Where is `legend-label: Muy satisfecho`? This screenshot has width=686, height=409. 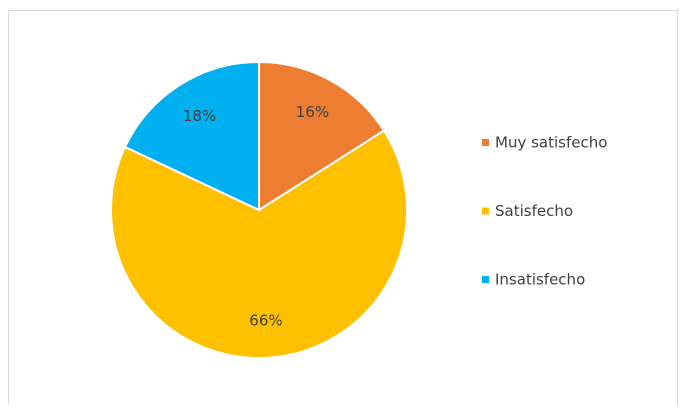
legend-label: Muy satisfecho is located at coordinates (551, 143).